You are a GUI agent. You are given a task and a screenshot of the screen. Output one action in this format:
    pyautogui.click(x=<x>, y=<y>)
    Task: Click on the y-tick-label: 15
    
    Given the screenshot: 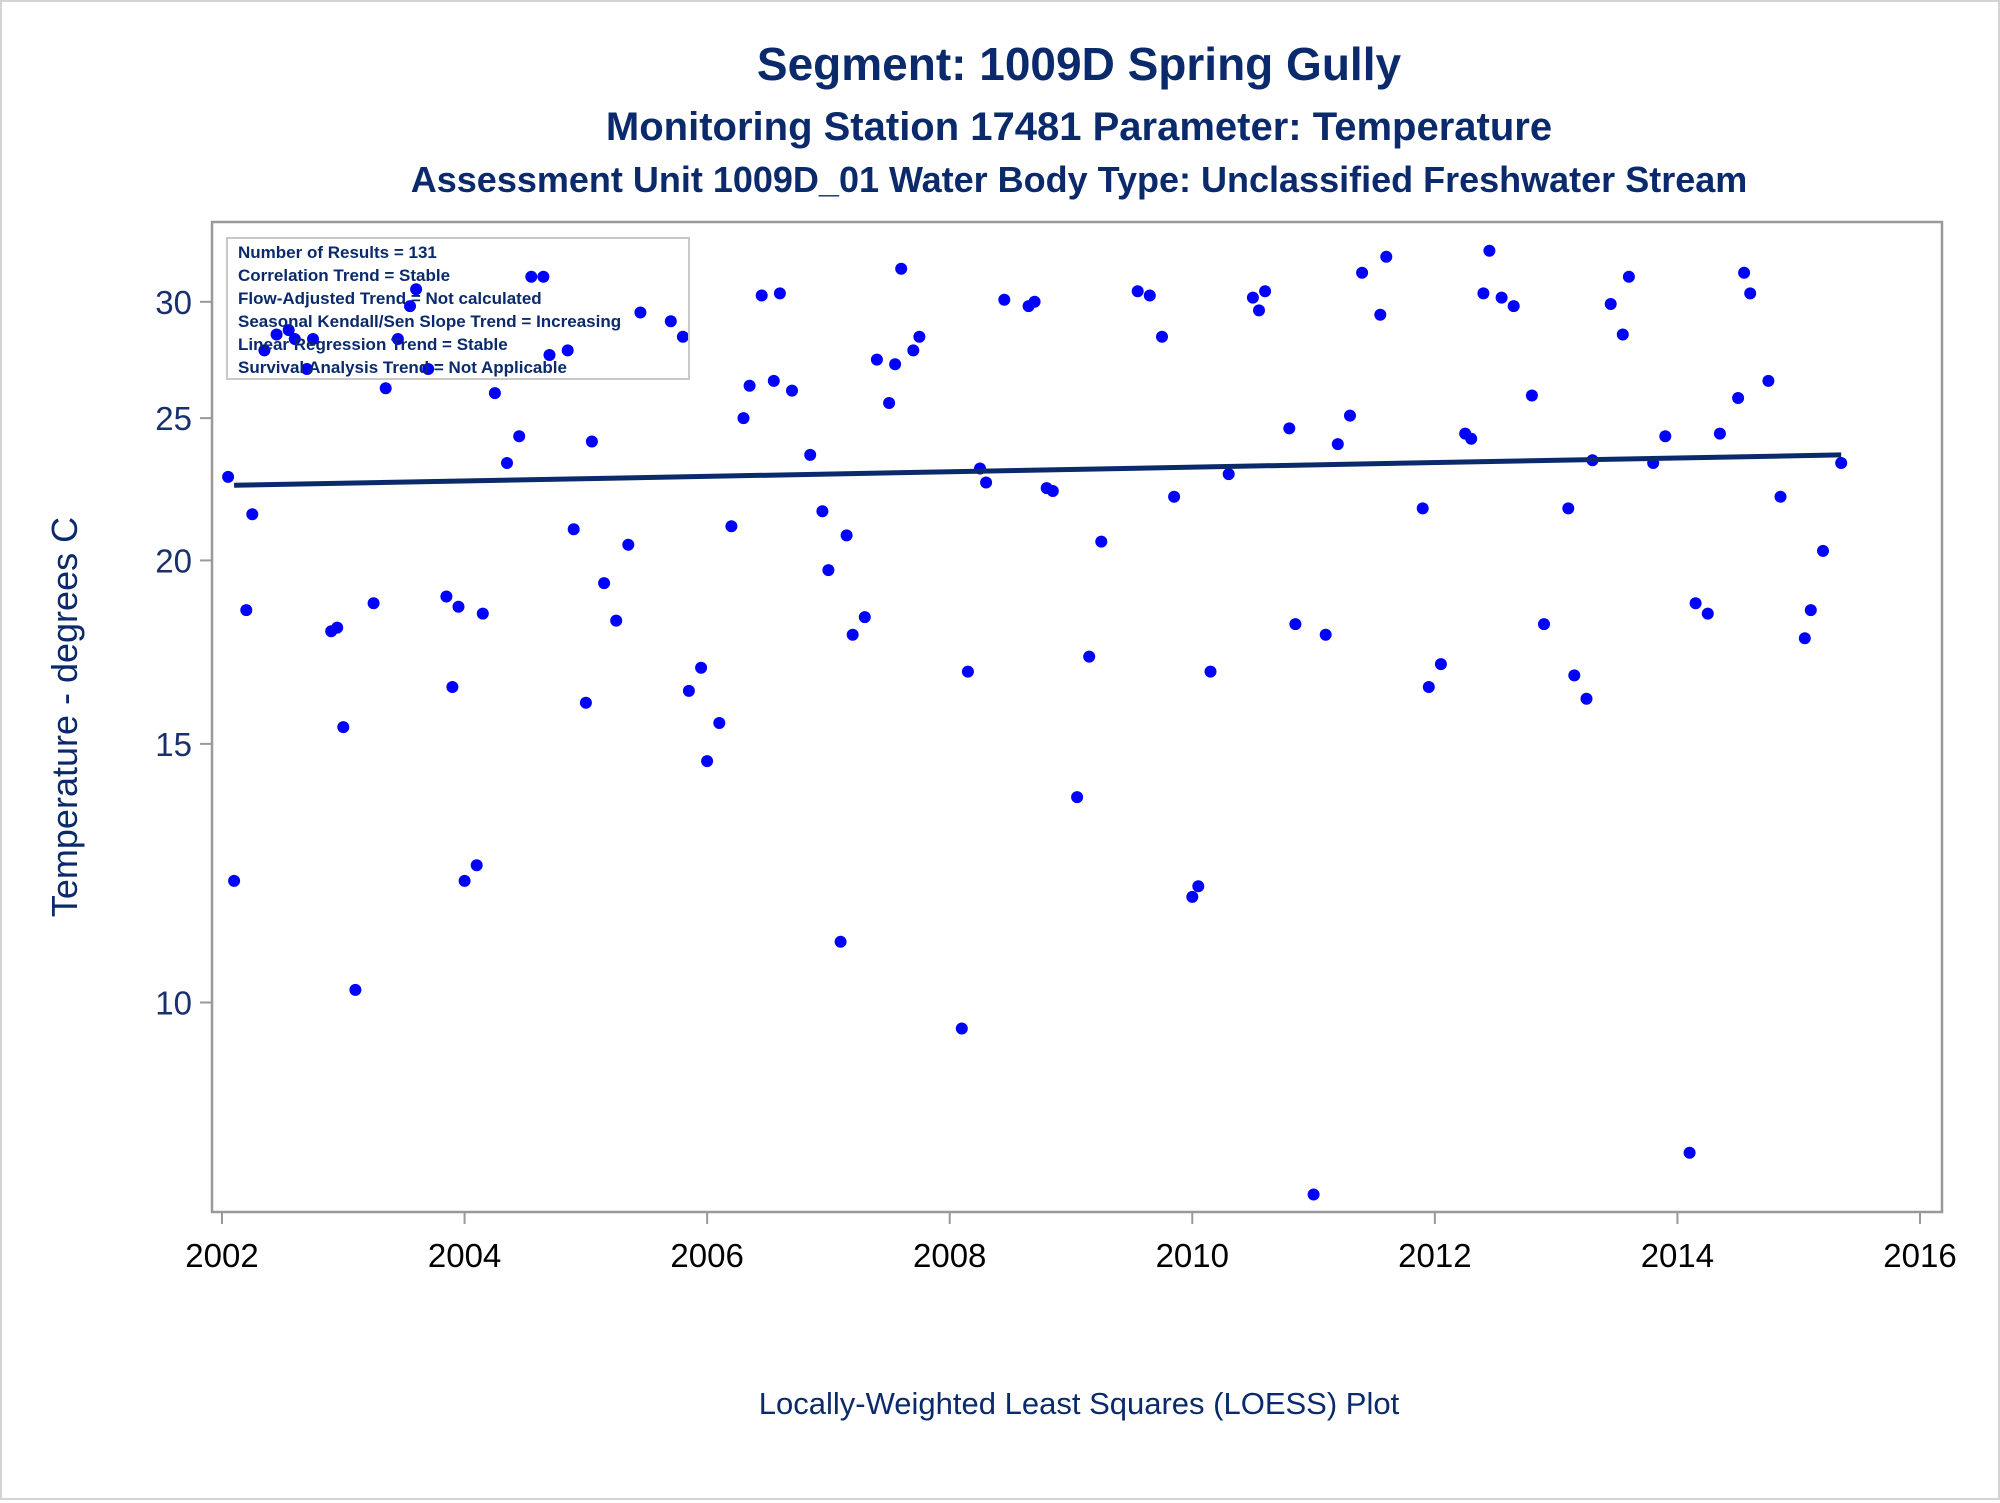 What is the action you would take?
    pyautogui.click(x=173, y=744)
    